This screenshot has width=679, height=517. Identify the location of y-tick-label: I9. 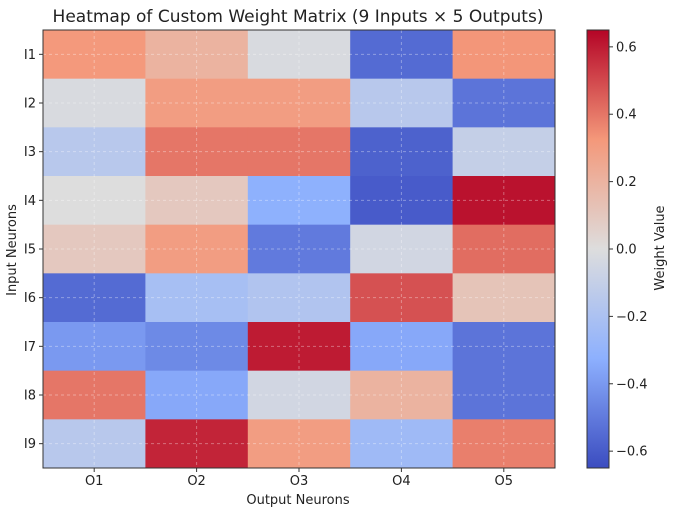
(30, 444).